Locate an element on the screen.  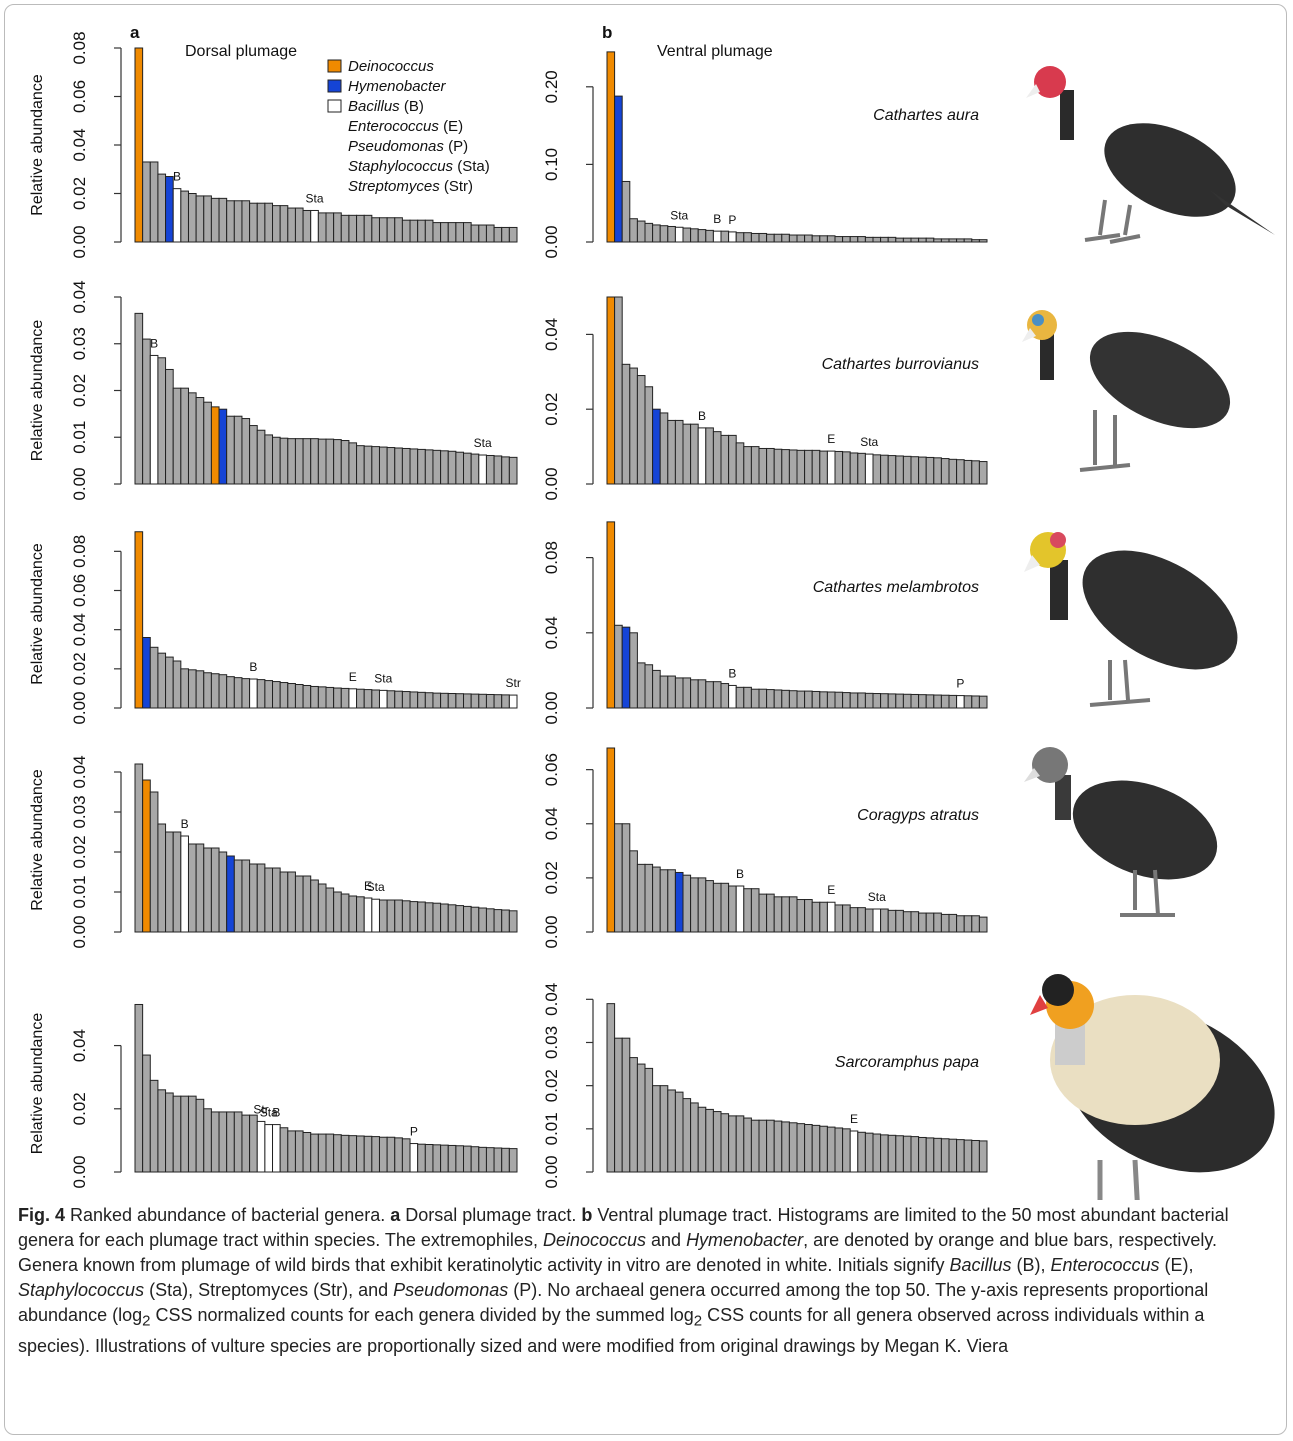
caption-text: Fig. 4 is located at coordinates (42, 1215).